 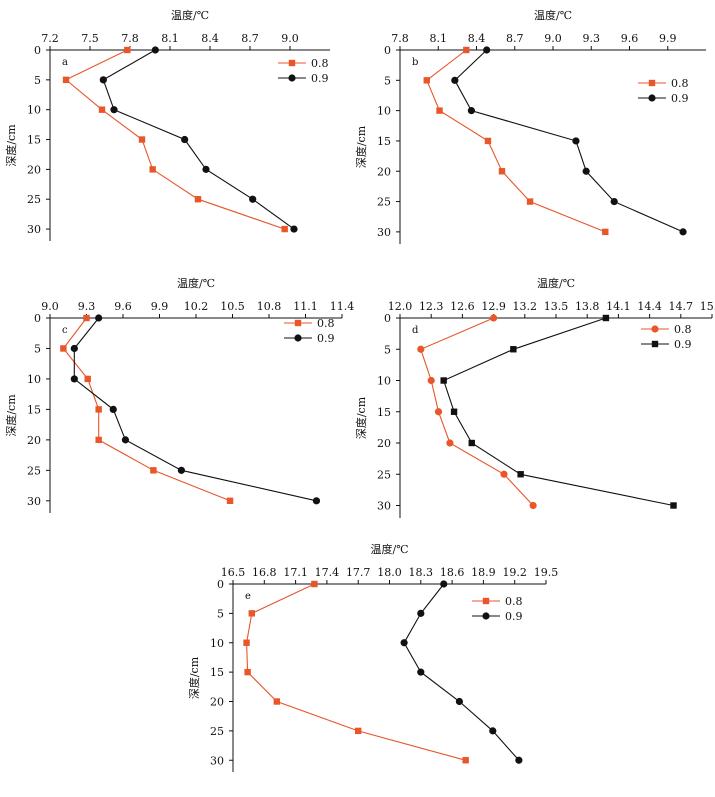 I want to click on x-tick-label: 8.1, so click(x=170, y=38).